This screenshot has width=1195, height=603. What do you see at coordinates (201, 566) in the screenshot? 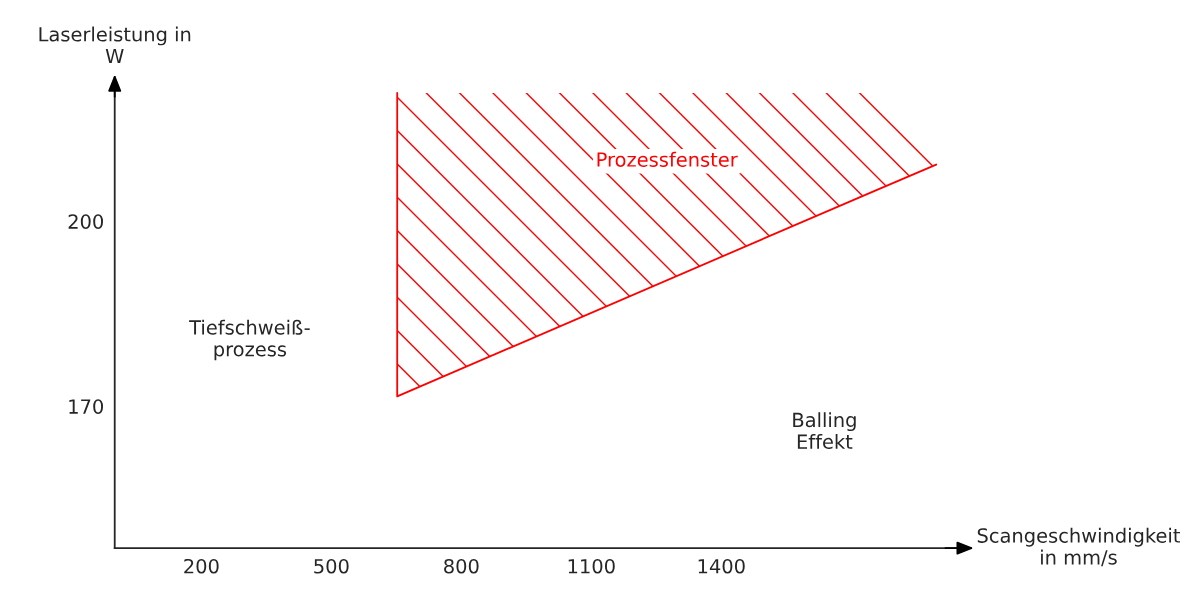
I see `x-tick-label: 200` at bounding box center [201, 566].